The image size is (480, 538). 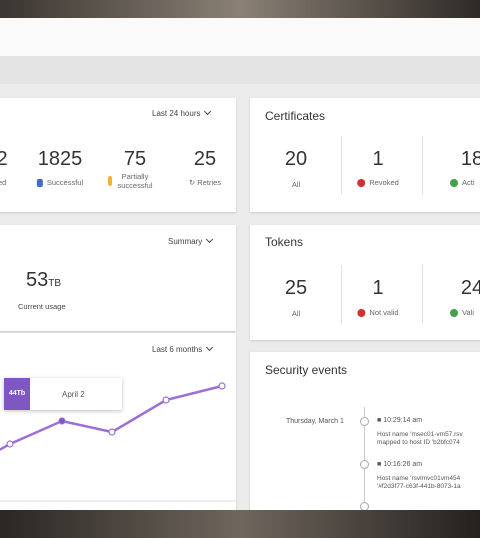 I want to click on tooltip: 44Tb April 2, so click(x=63, y=394).